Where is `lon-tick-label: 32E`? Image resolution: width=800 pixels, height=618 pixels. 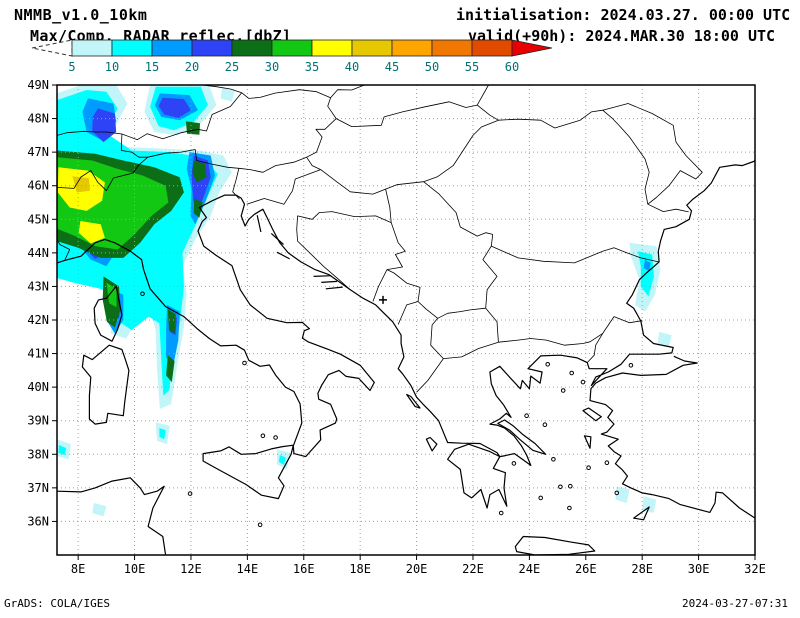
lon-tick-label: 32E is located at coordinates (755, 569).